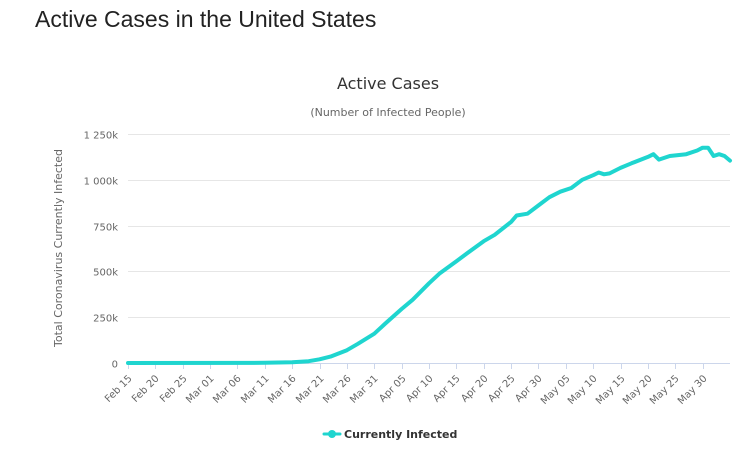 The height and width of the screenshot is (453, 745). What do you see at coordinates (101, 182) in the screenshot?
I see `y-tick-label: 1 000k` at bounding box center [101, 182].